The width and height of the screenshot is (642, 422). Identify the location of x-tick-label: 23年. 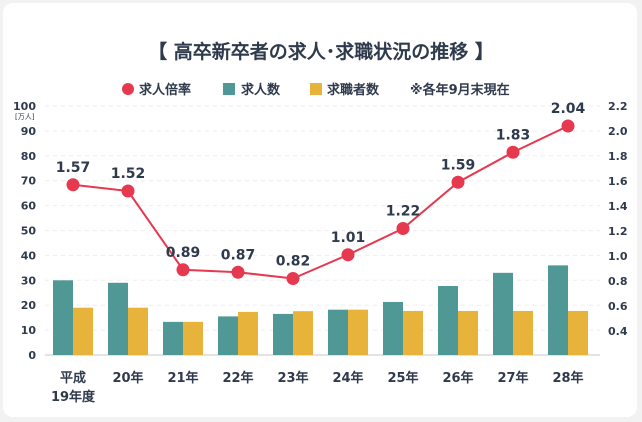
(292, 378).